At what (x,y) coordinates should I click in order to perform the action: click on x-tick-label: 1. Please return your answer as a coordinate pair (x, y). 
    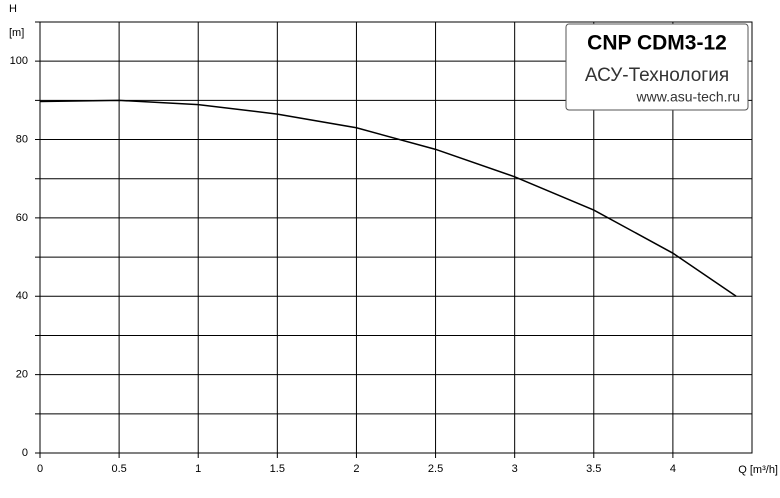
    Looking at the image, I should click on (198, 469).